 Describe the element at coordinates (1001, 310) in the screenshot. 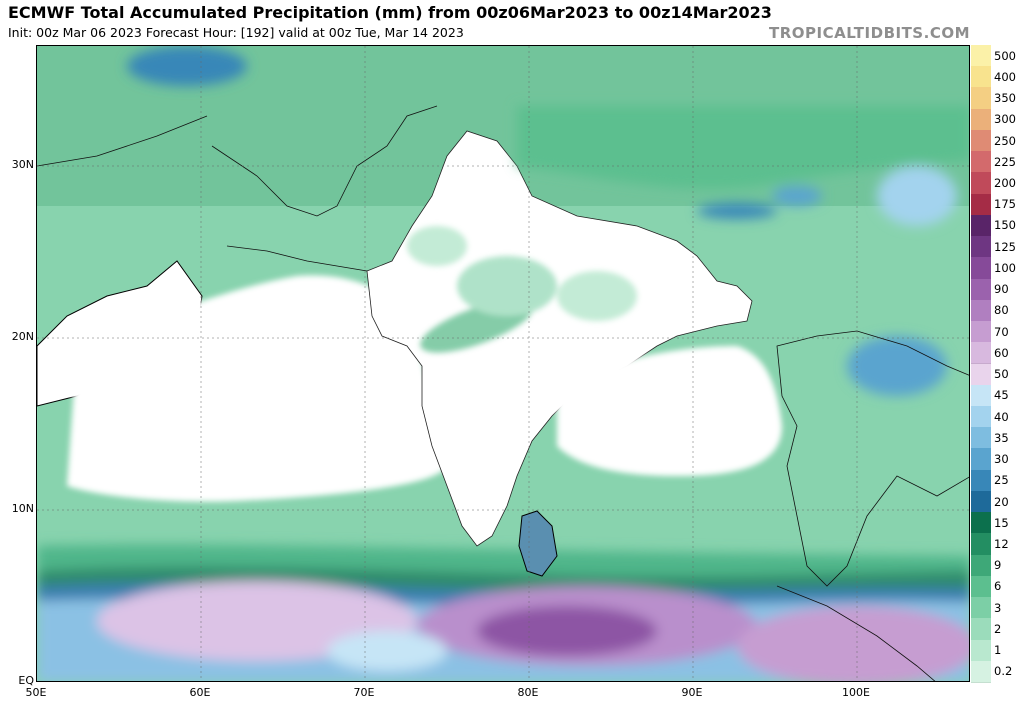

I see `legend-label: 80` at that location.